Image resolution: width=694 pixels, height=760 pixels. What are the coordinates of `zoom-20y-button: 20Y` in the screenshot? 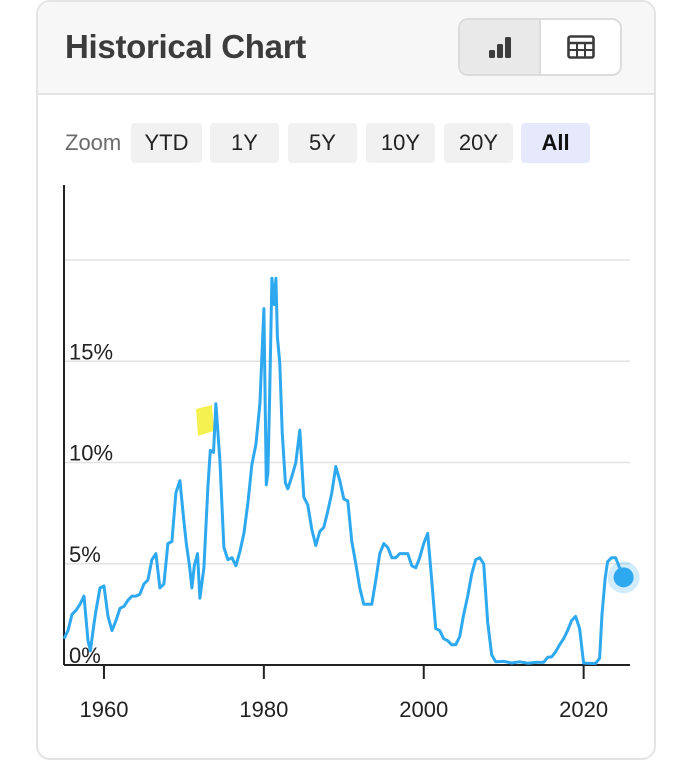 It's located at (478, 143).